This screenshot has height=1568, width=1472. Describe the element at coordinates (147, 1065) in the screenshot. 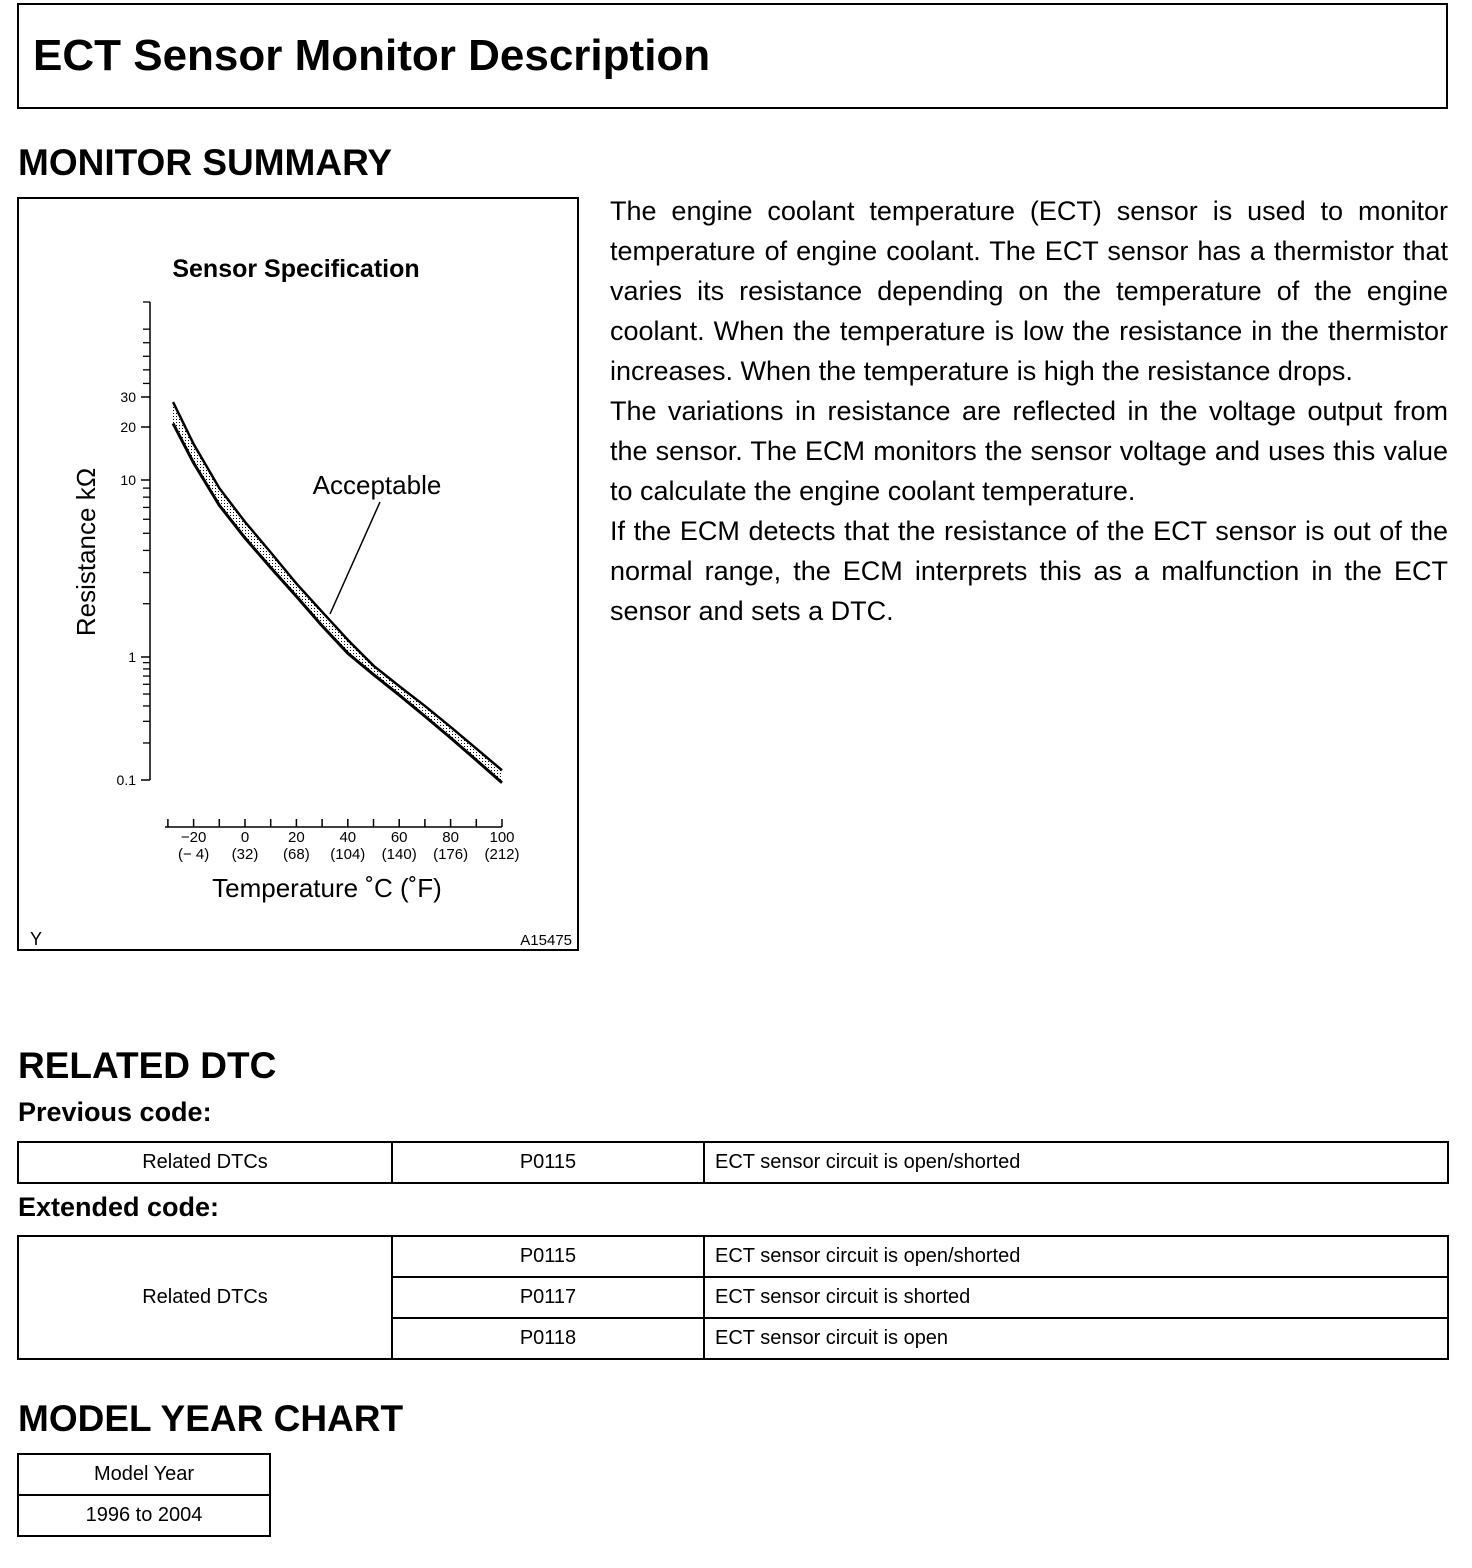

I see `related-dtc-heading: RELATED DTC` at that location.